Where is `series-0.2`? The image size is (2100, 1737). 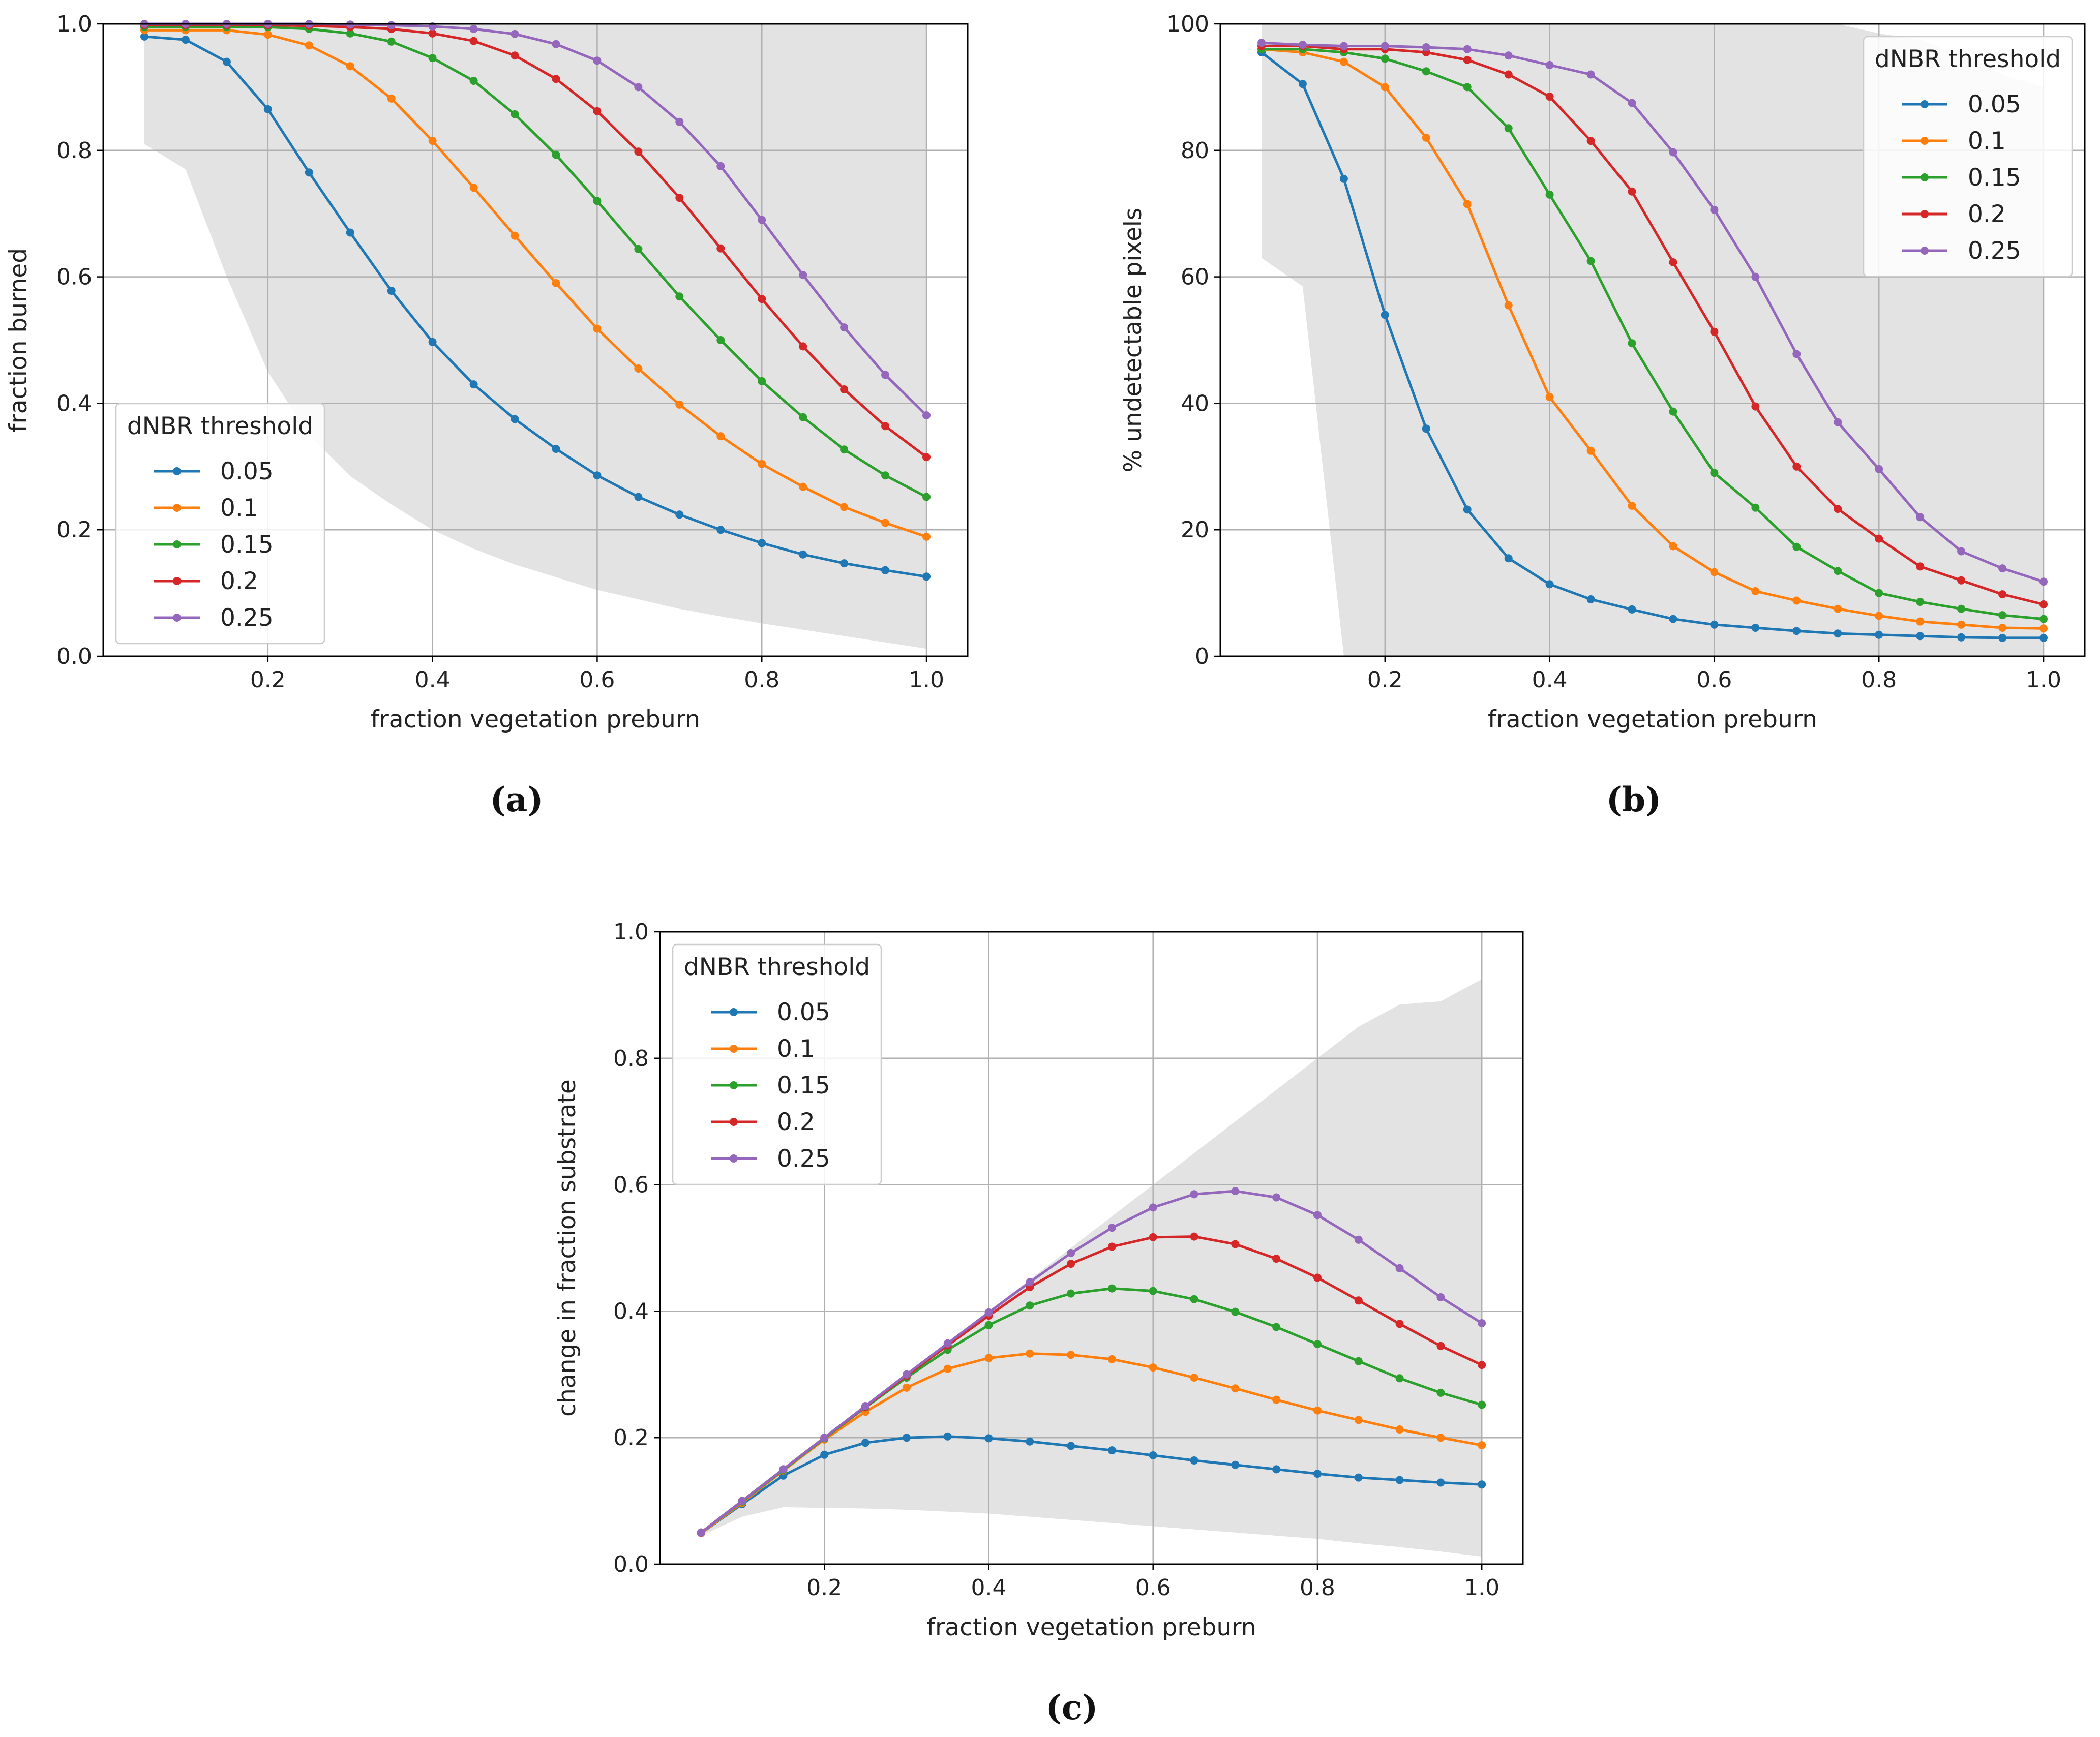
series-0.2 is located at coordinates (1652, 325).